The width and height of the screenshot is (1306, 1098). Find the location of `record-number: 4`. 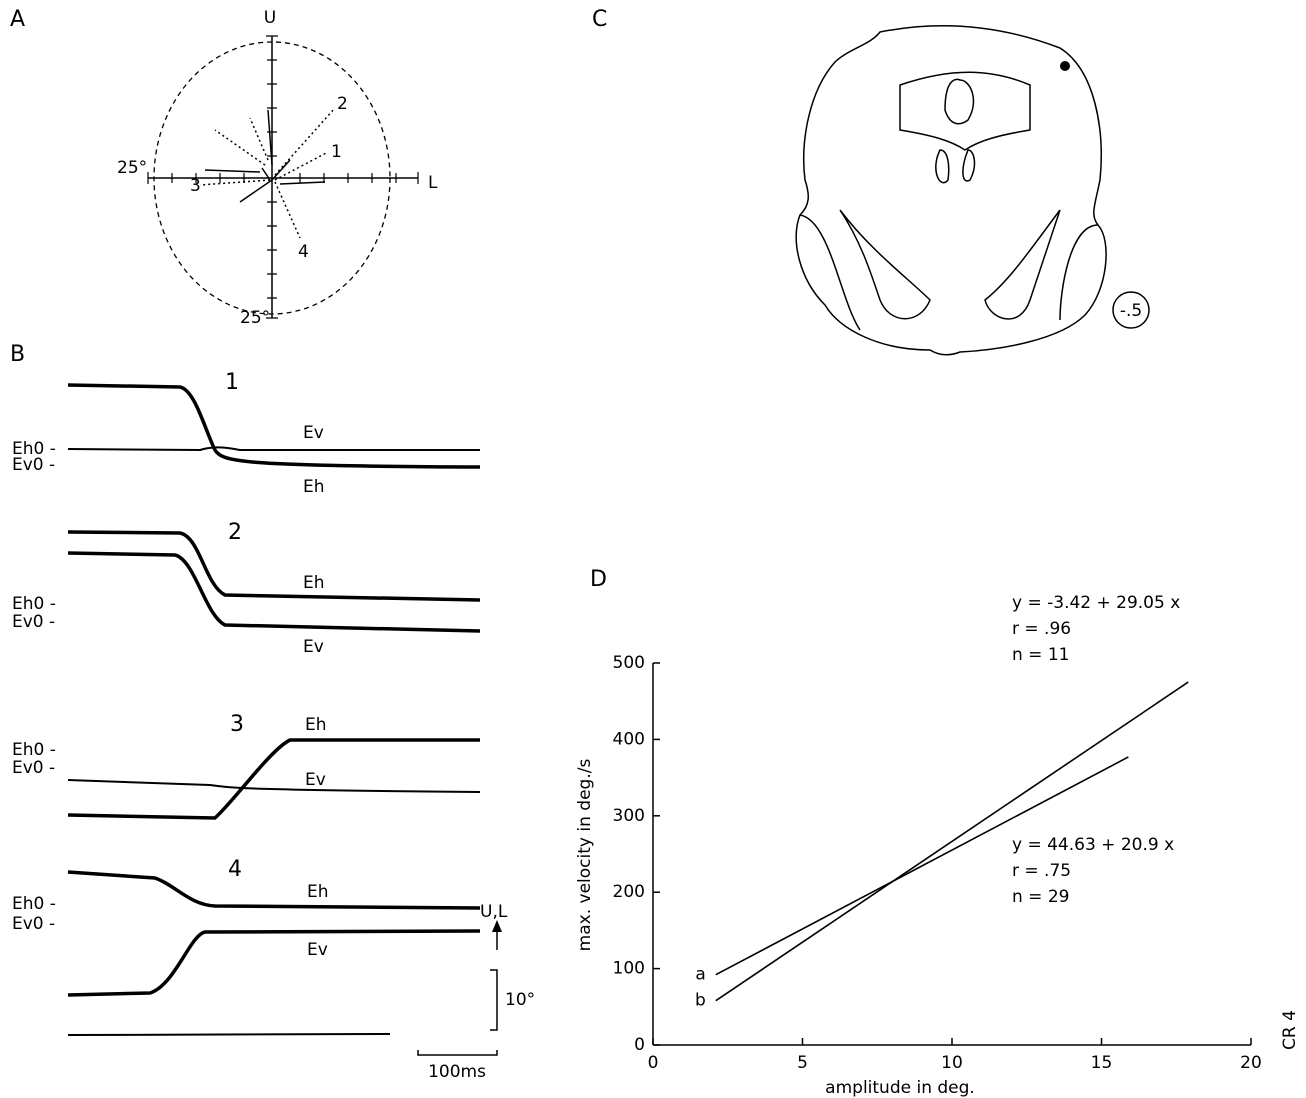

record-number: 4 is located at coordinates (235, 869).